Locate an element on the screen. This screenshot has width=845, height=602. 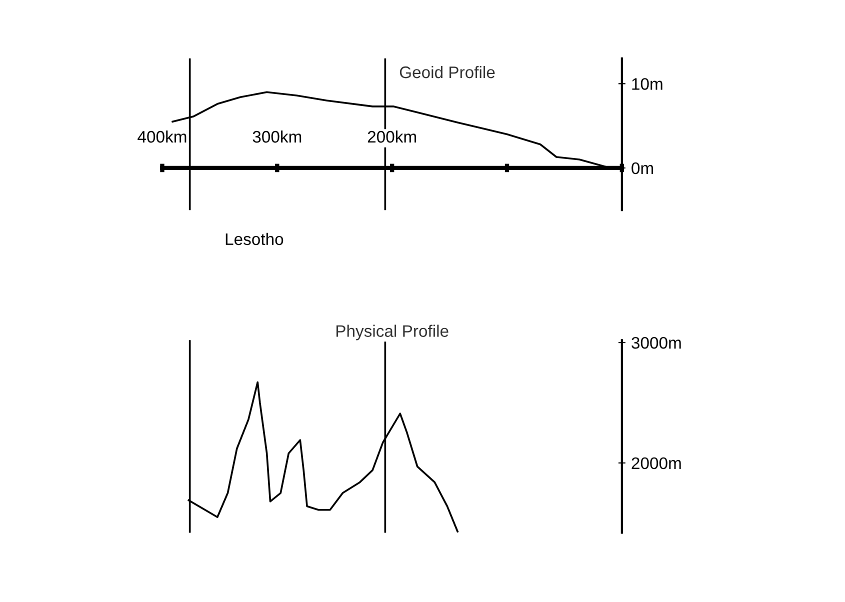
text: Lesotho is located at coordinates (255, 239).